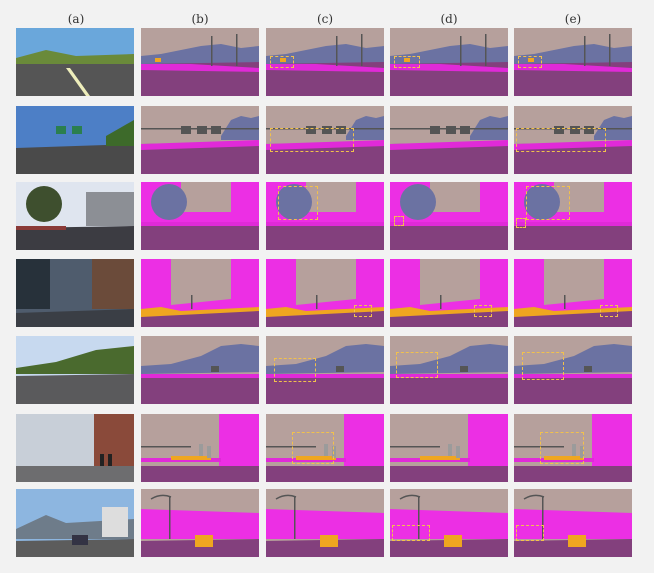 The width and height of the screenshot is (654, 573). What do you see at coordinates (325, 19) in the screenshot?
I see `column-label-c: (c)` at bounding box center [325, 19].